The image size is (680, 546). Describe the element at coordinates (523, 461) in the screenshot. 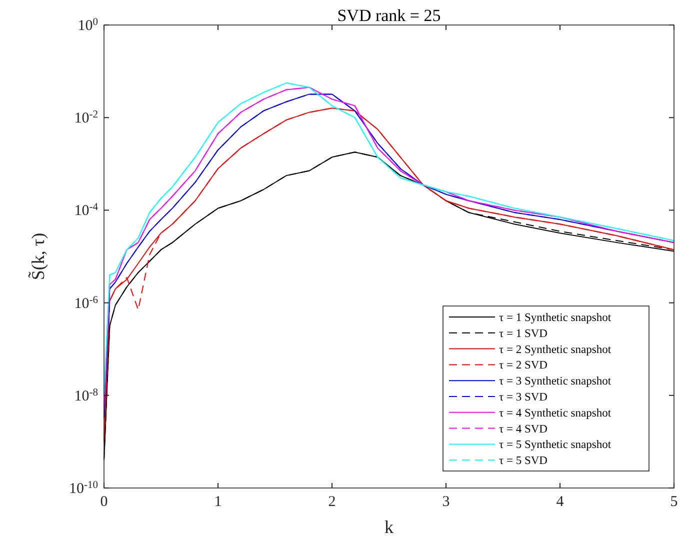

I see `legend-label: τ = 5 SVD` at that location.